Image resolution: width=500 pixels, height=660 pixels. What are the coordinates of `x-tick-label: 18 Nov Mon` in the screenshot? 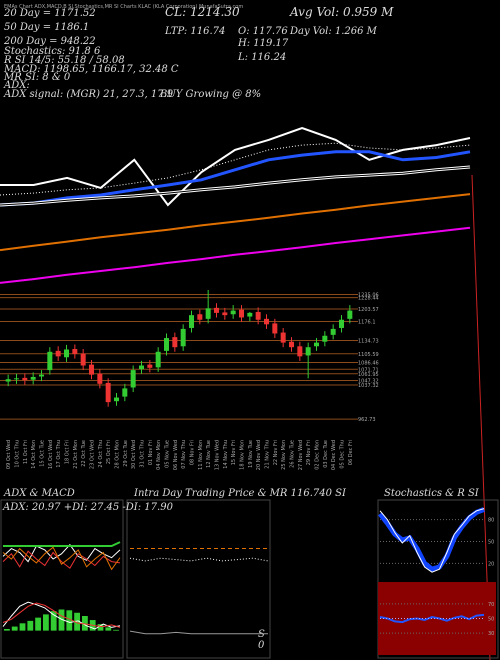 It's located at (243, 455).